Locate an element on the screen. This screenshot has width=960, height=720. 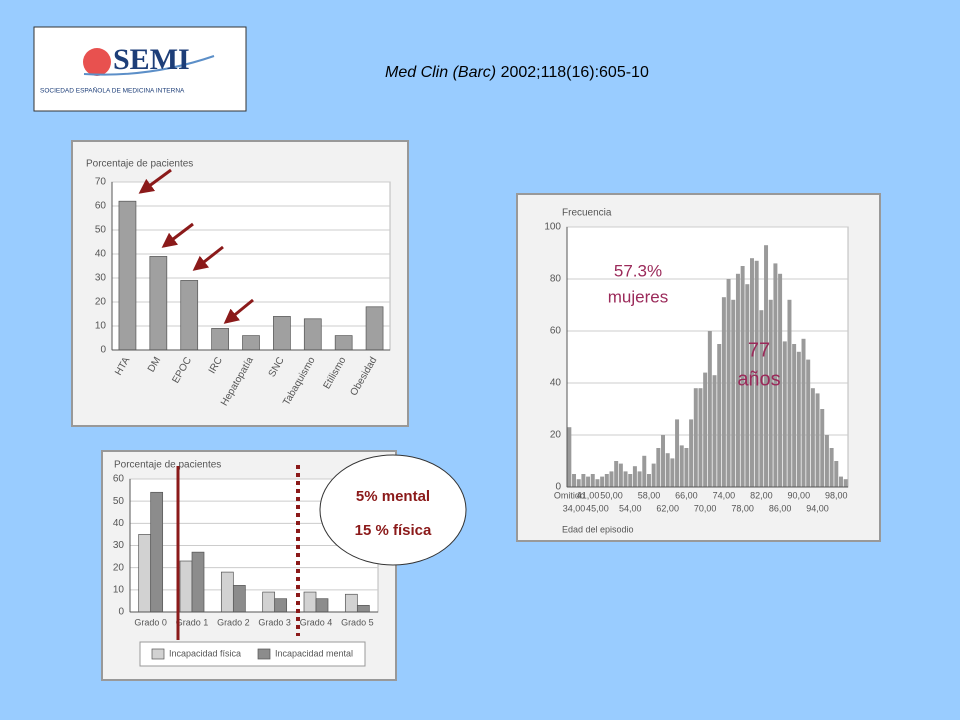
logo-box is located at coordinates (140, 69).